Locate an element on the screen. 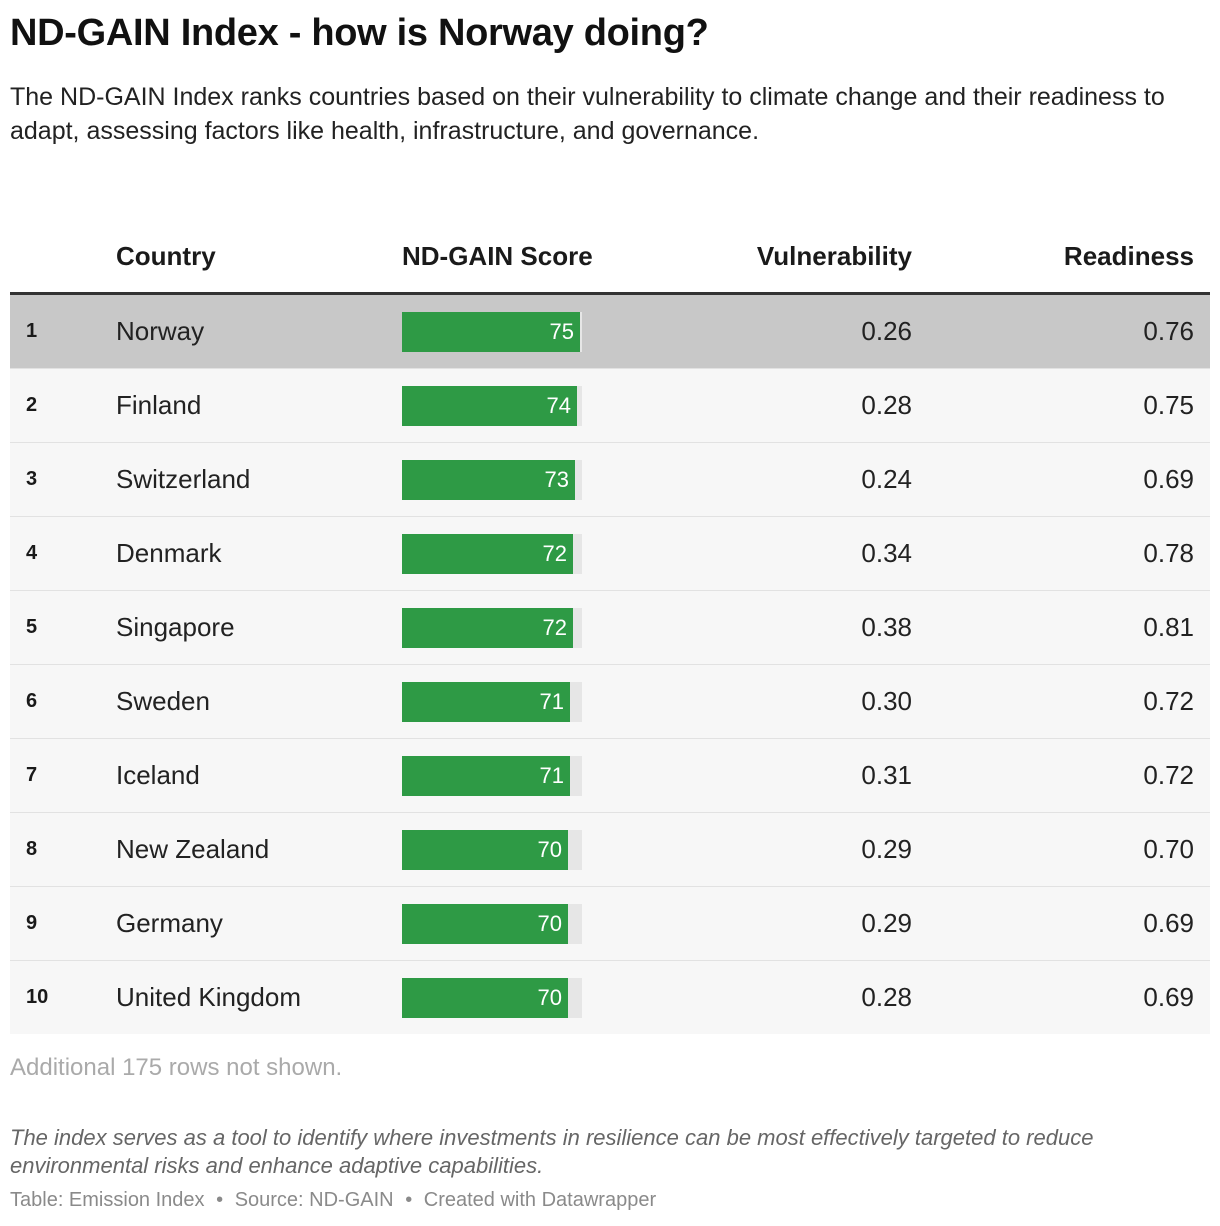  score-bar-track: 73 is located at coordinates (492, 480).